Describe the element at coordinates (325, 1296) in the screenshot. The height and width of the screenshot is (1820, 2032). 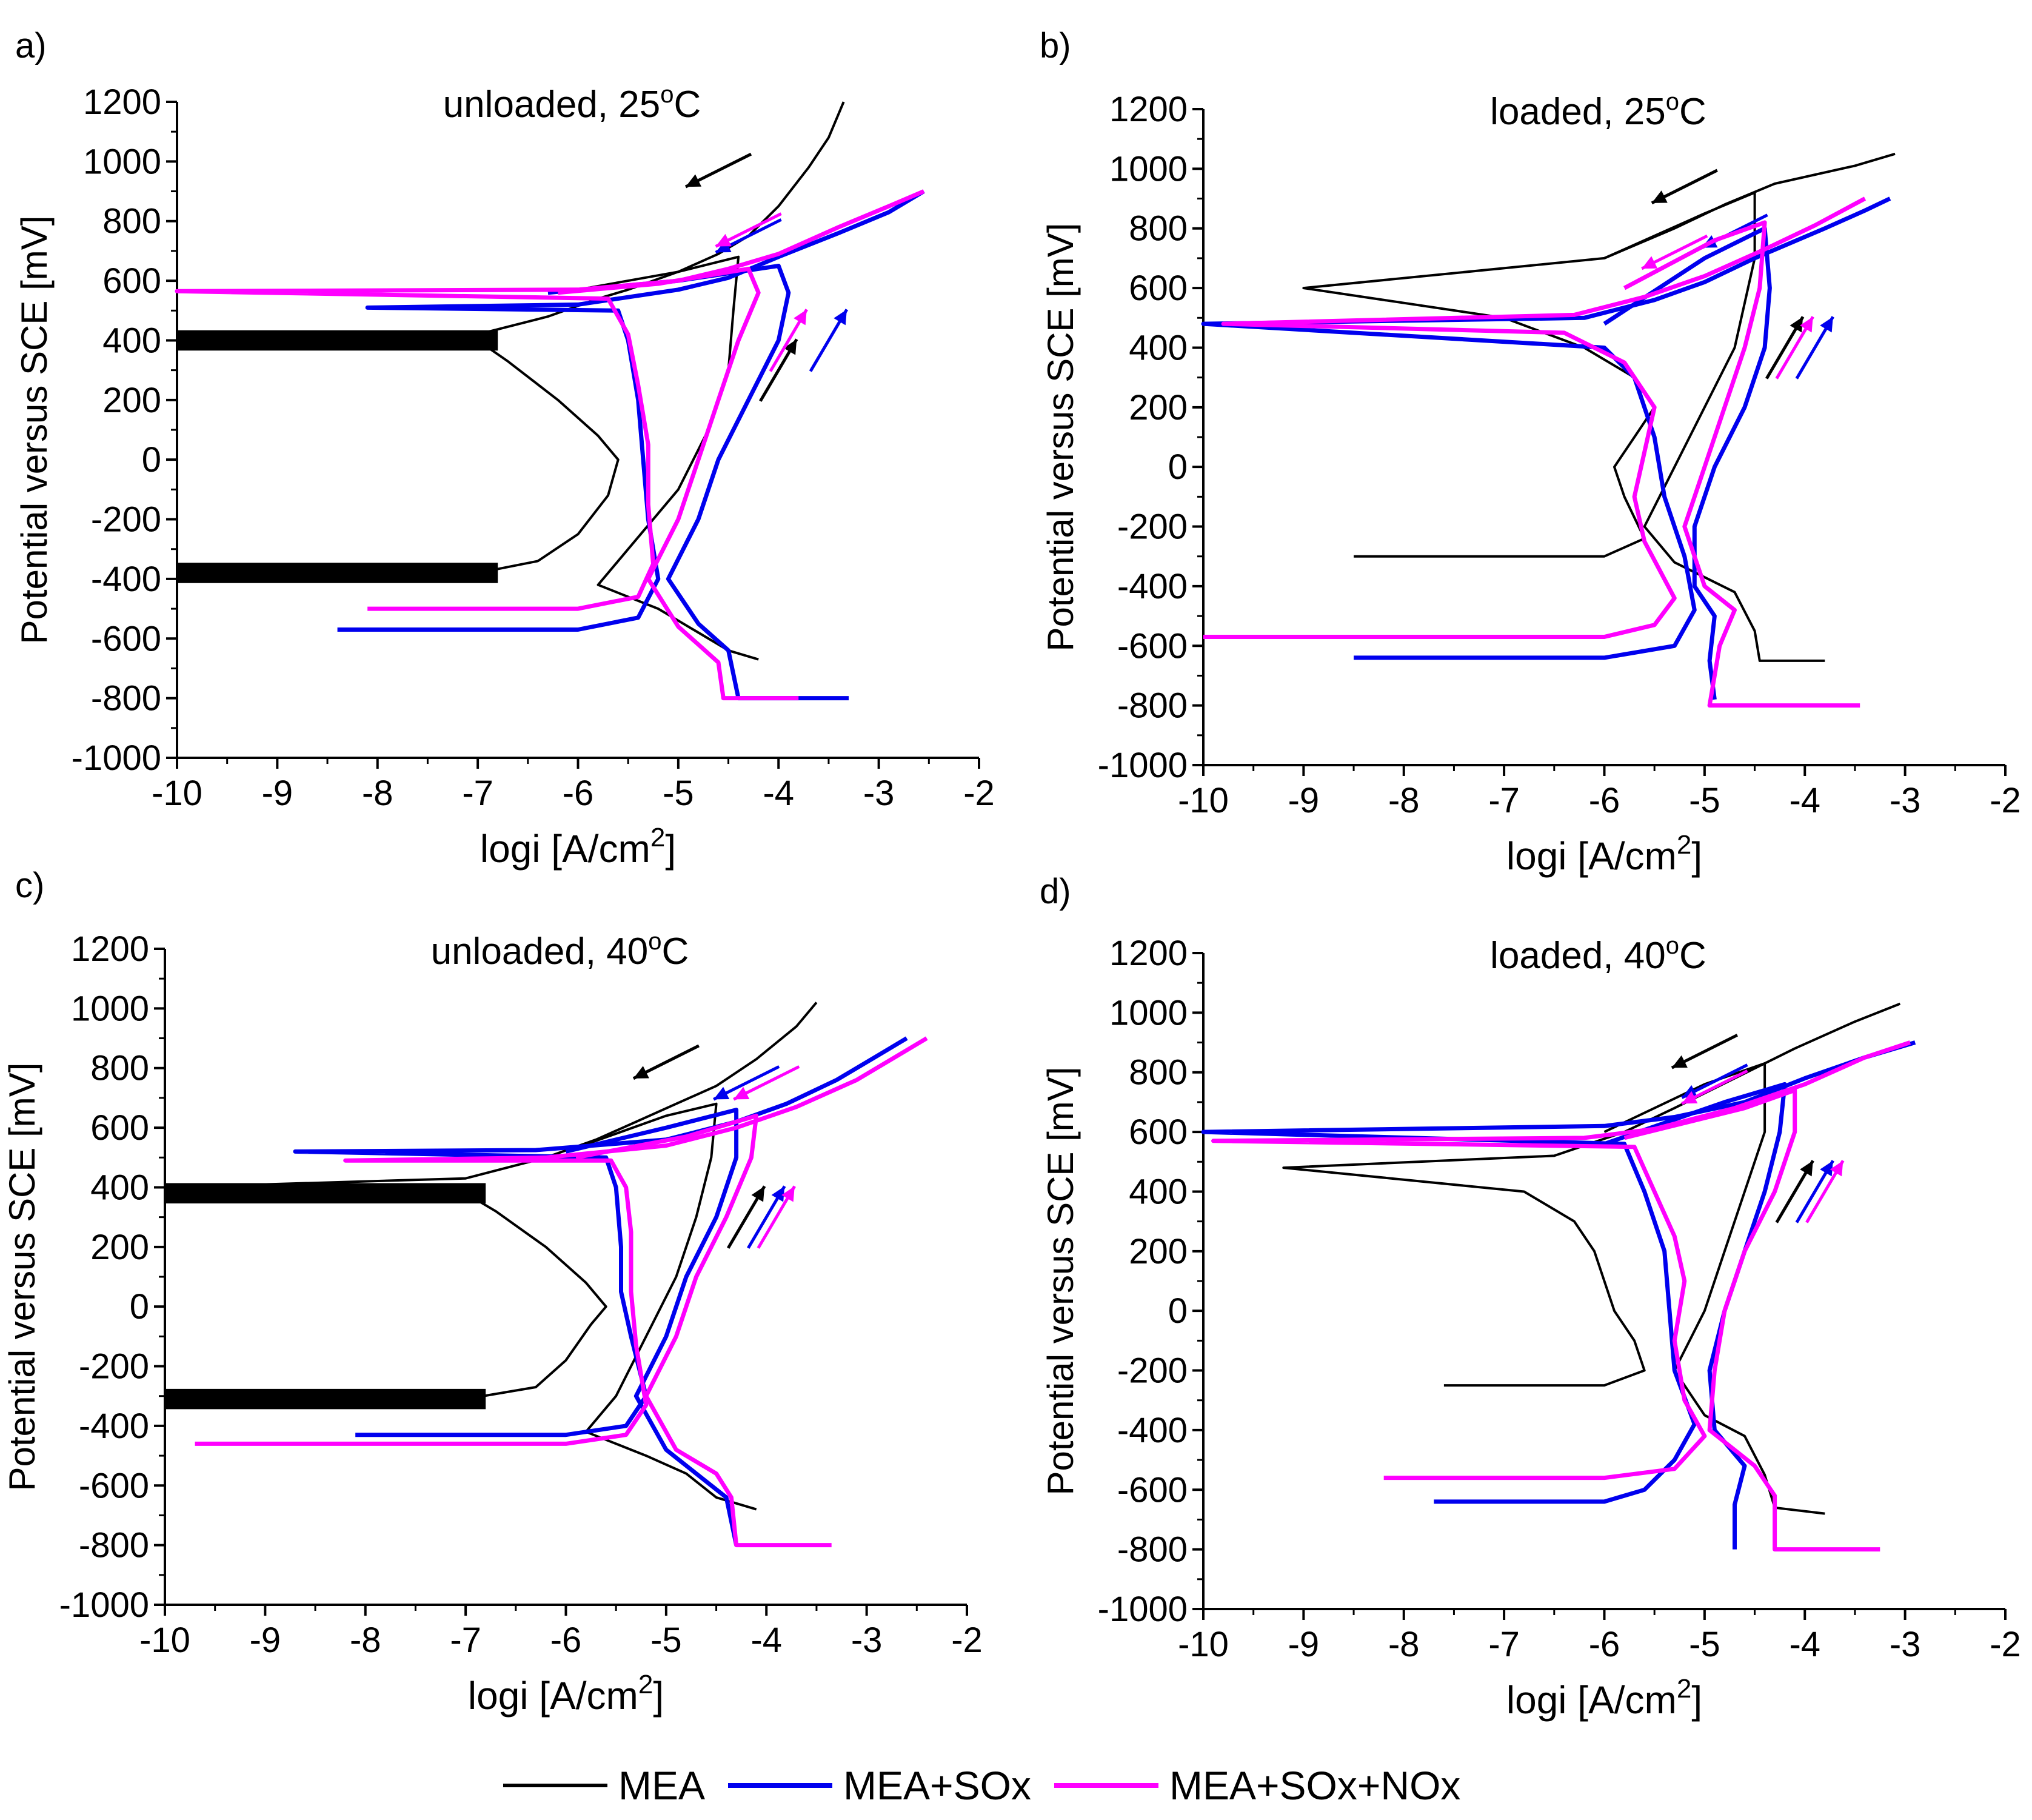
I see `mea-noise-band` at that location.